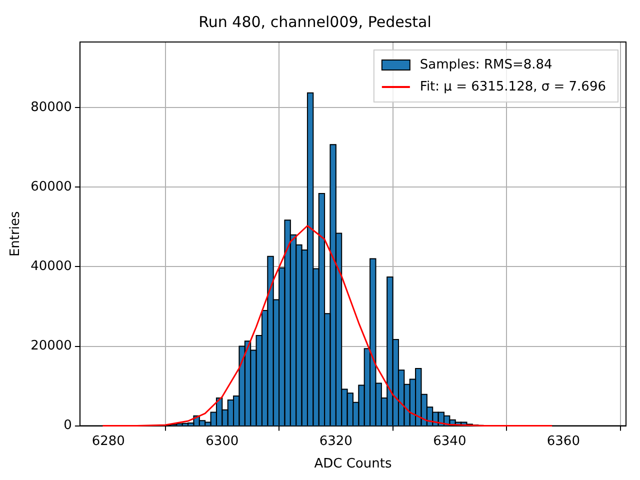 This screenshot has width=640, height=480. I want to click on y-tick-label: 80000, so click(51, 107).